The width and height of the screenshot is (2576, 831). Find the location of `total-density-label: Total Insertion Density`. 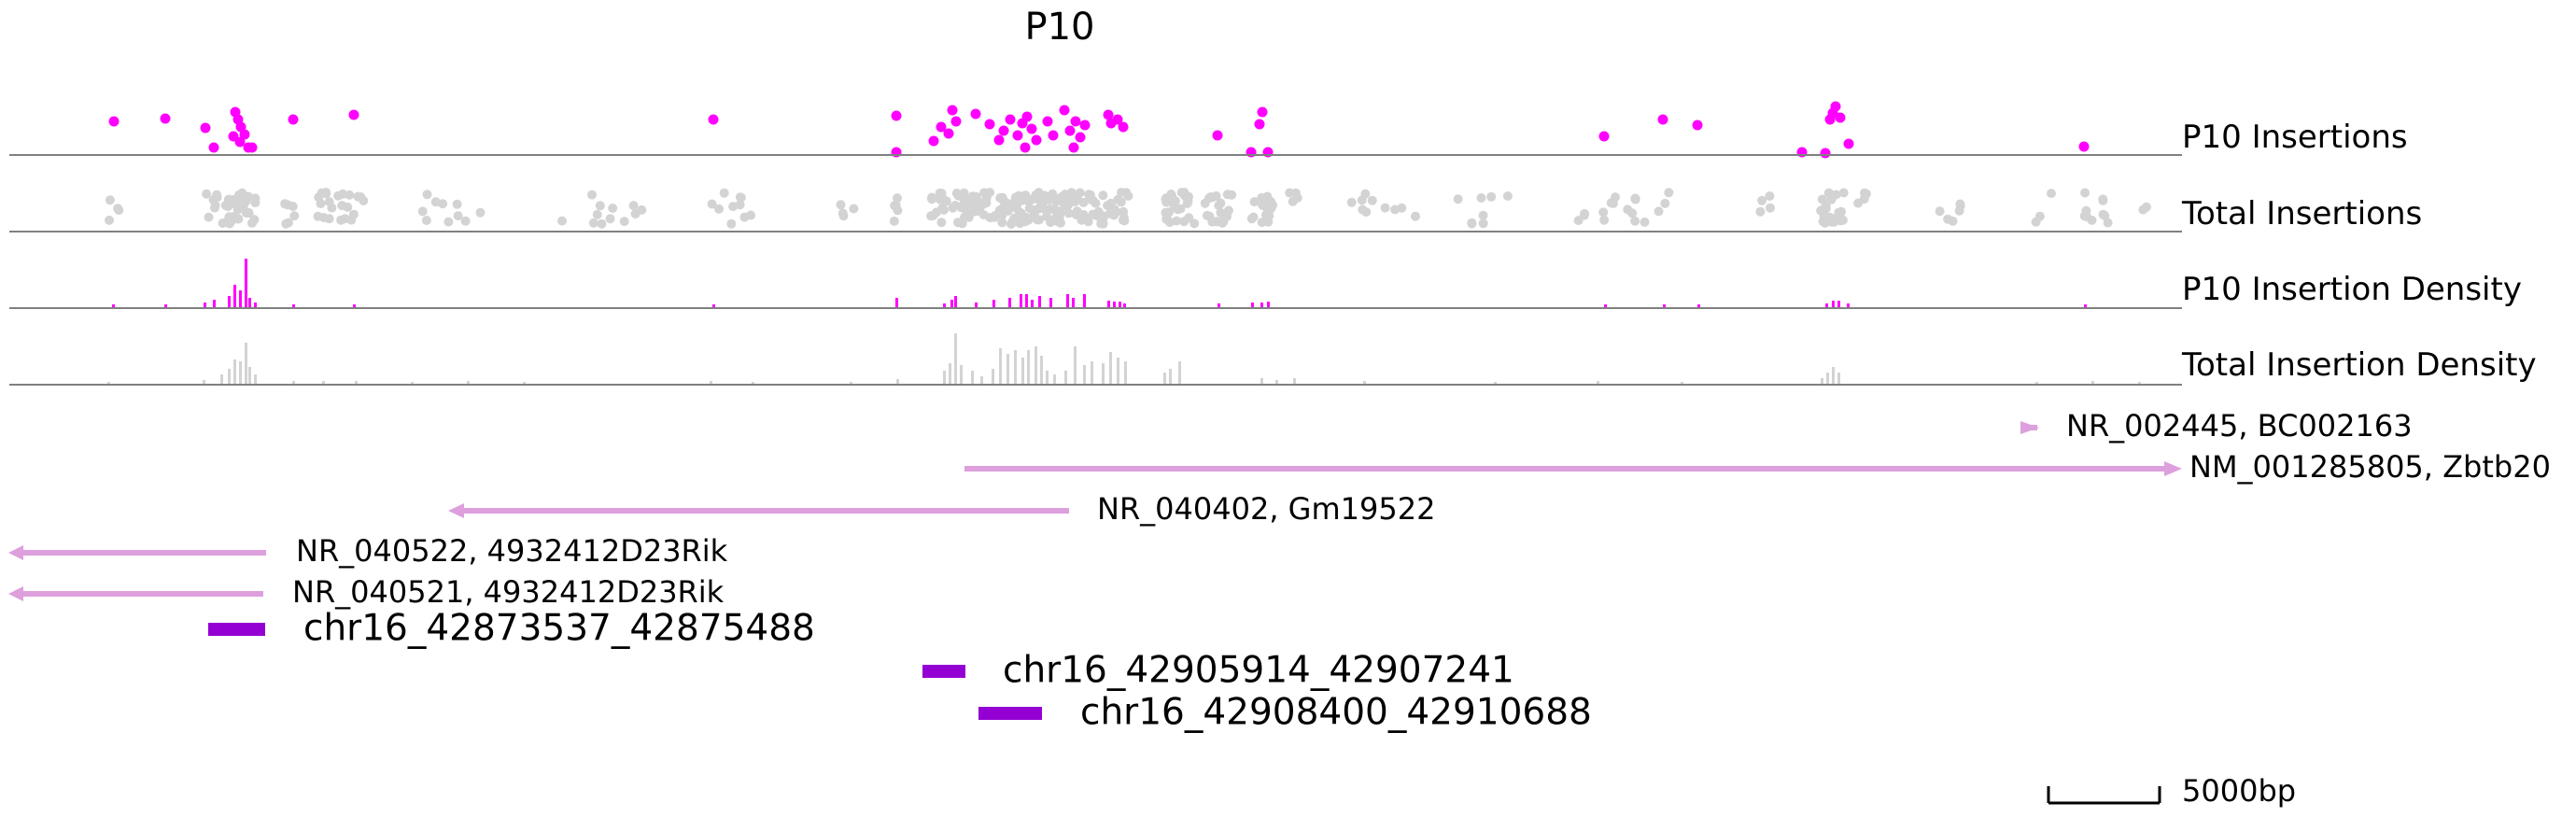

total-density-label: Total Insertion Density is located at coordinates (2359, 365).